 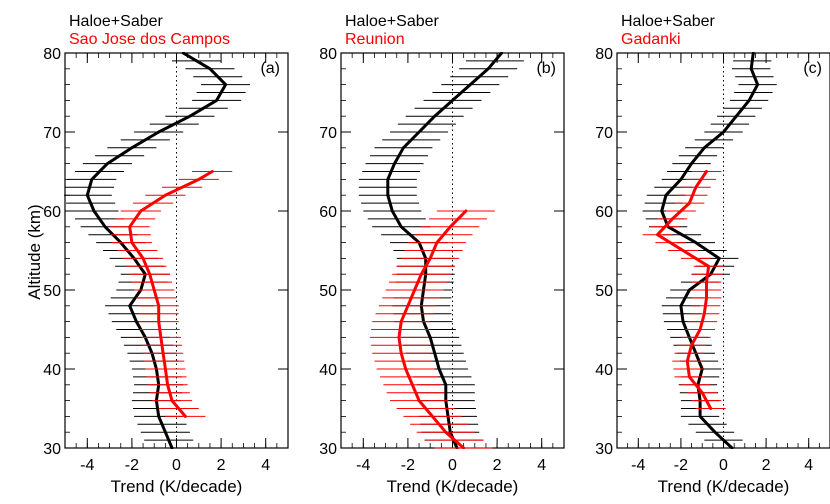 What do you see at coordinates (270, 68) in the screenshot?
I see `panel-label: (a)` at bounding box center [270, 68].